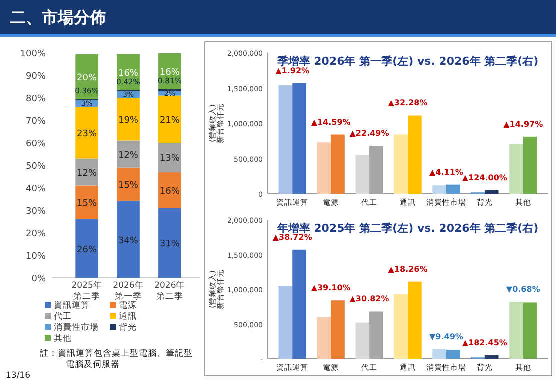 This screenshot has height=384, width=556. Describe the element at coordinates (523, 289) in the screenshot. I see `annotation: ▼0.68%` at that location.